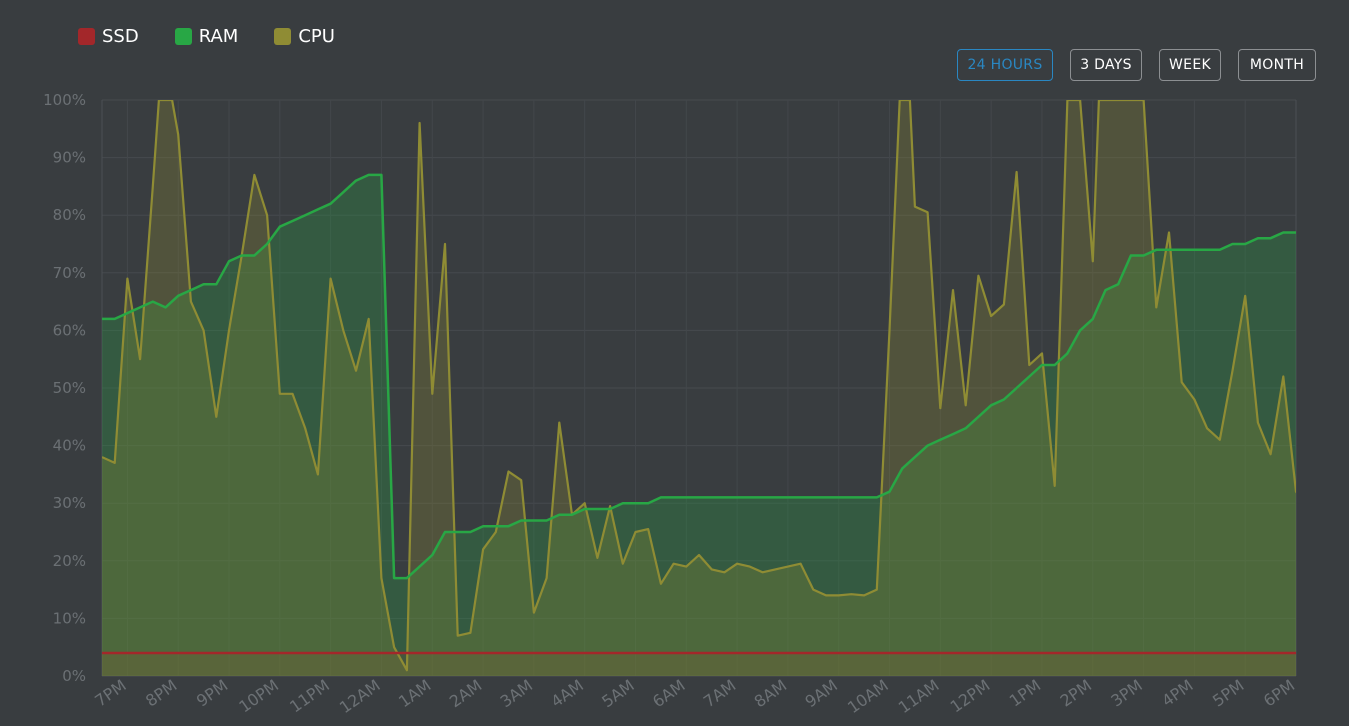 This screenshot has height=726, width=1349. Describe the element at coordinates (183, 36) in the screenshot. I see `legend-swatch-ram` at that location.